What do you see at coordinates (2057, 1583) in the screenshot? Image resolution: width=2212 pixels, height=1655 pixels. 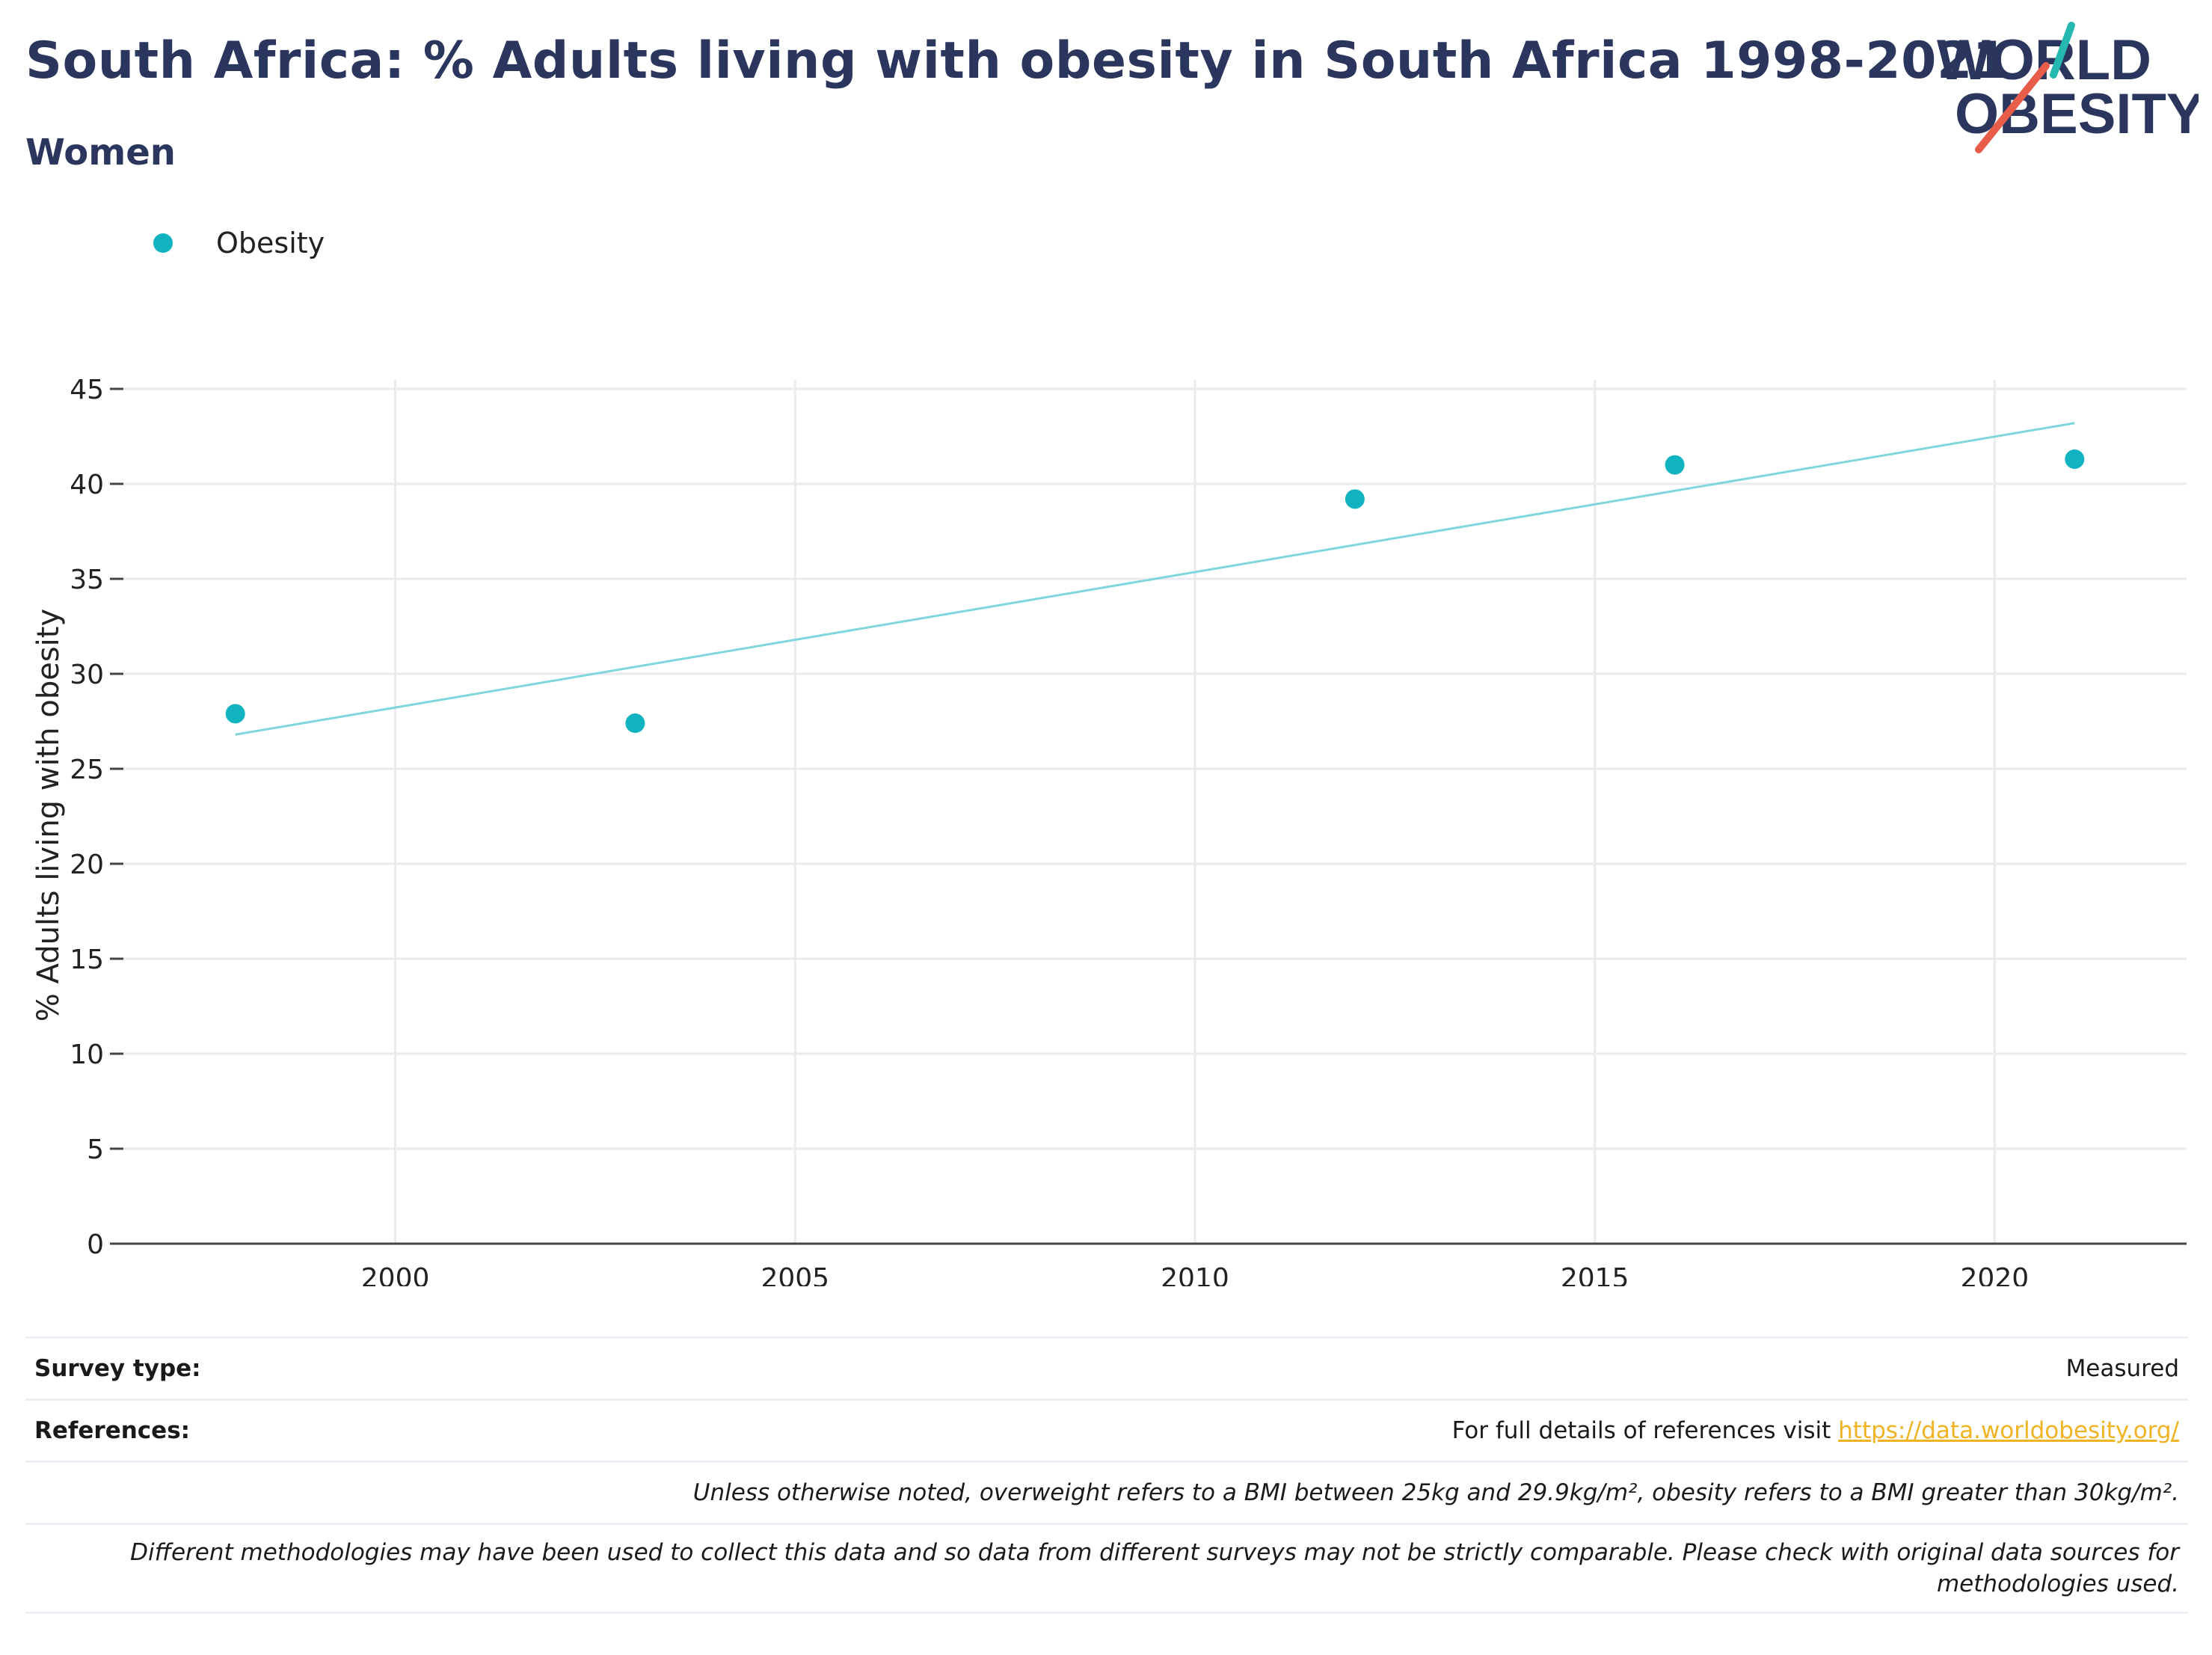 I see `methodology-note-line2: methodologies used.` at bounding box center [2057, 1583].